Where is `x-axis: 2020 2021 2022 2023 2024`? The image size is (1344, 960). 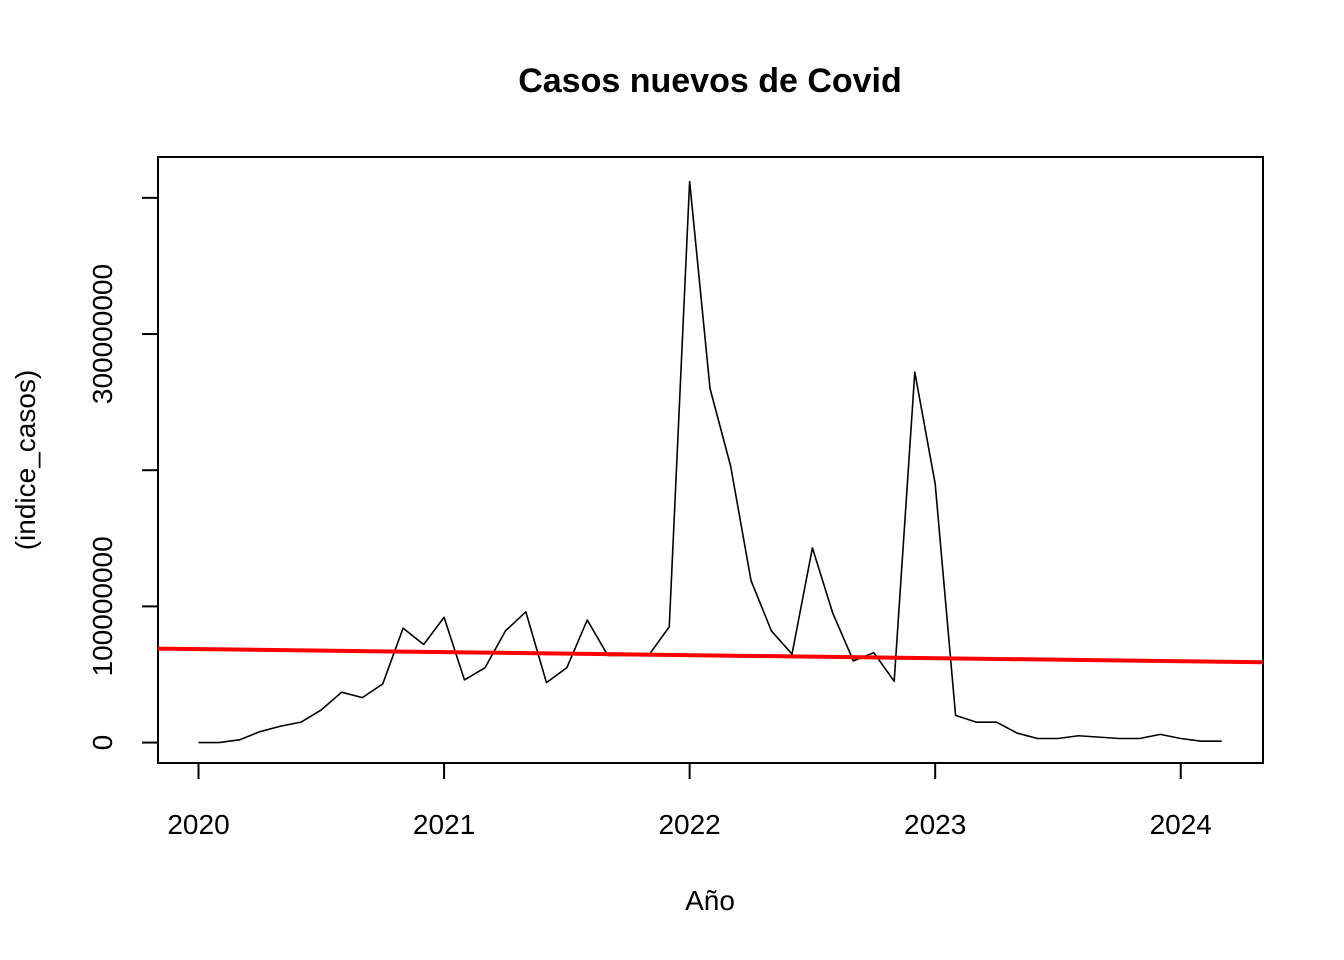 x-axis: 2020 2021 2022 2023 2024 is located at coordinates (689, 801).